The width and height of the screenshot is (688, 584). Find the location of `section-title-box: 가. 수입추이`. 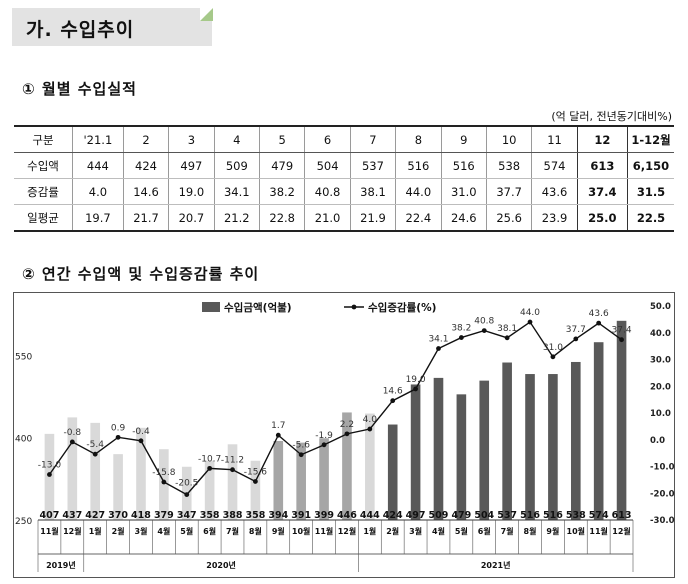

section-title-box: 가. 수입추이 is located at coordinates (112, 27).